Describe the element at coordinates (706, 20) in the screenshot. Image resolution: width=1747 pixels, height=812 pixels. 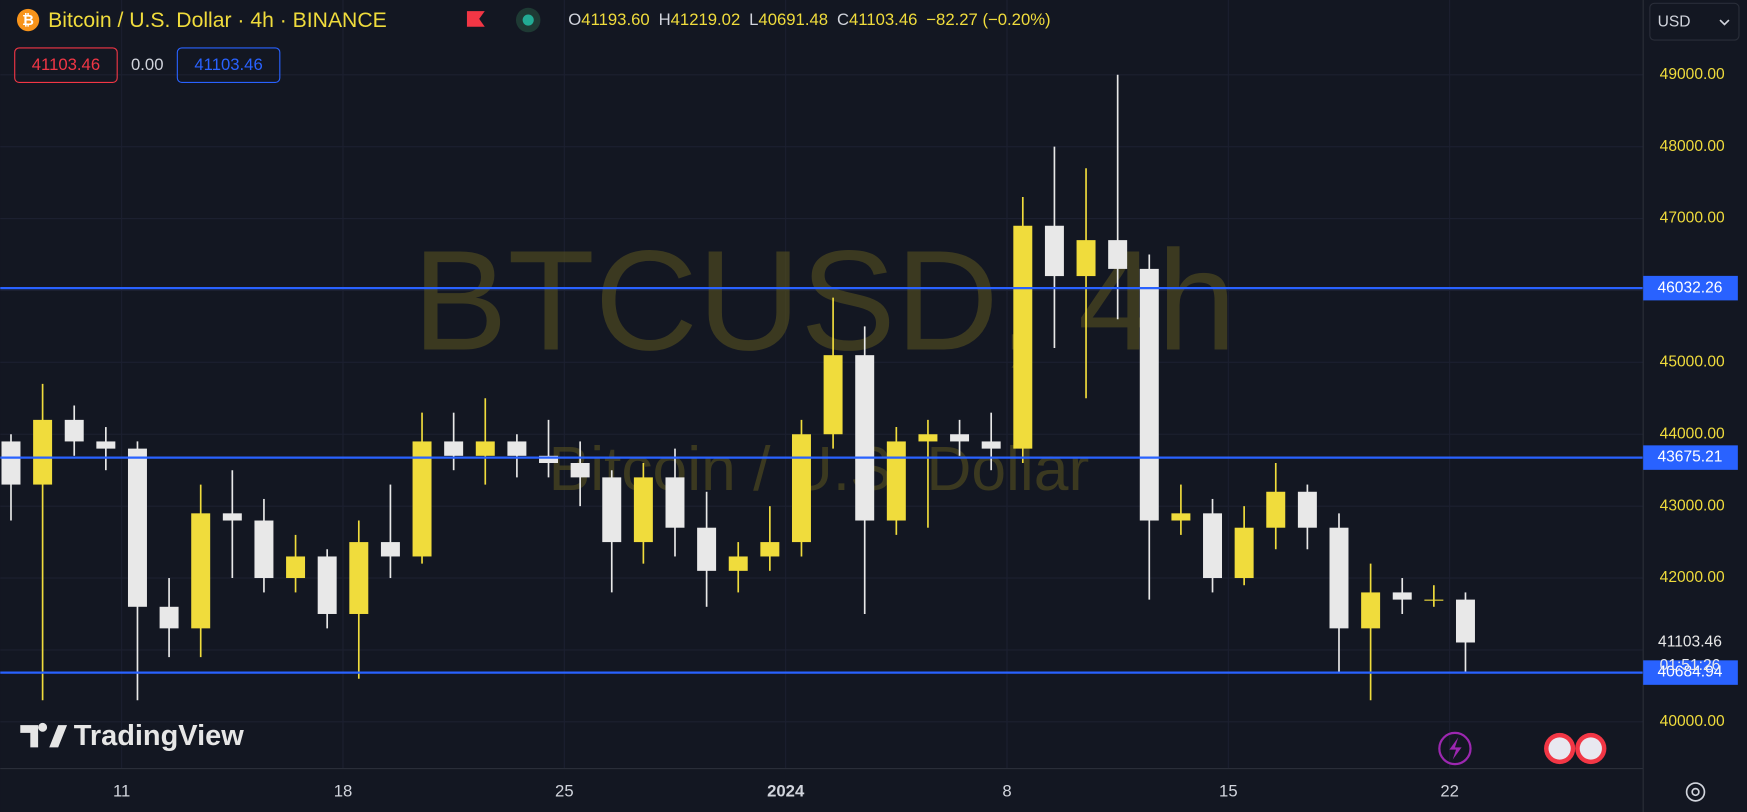
I see `legend-value: 41219.02` at that location.